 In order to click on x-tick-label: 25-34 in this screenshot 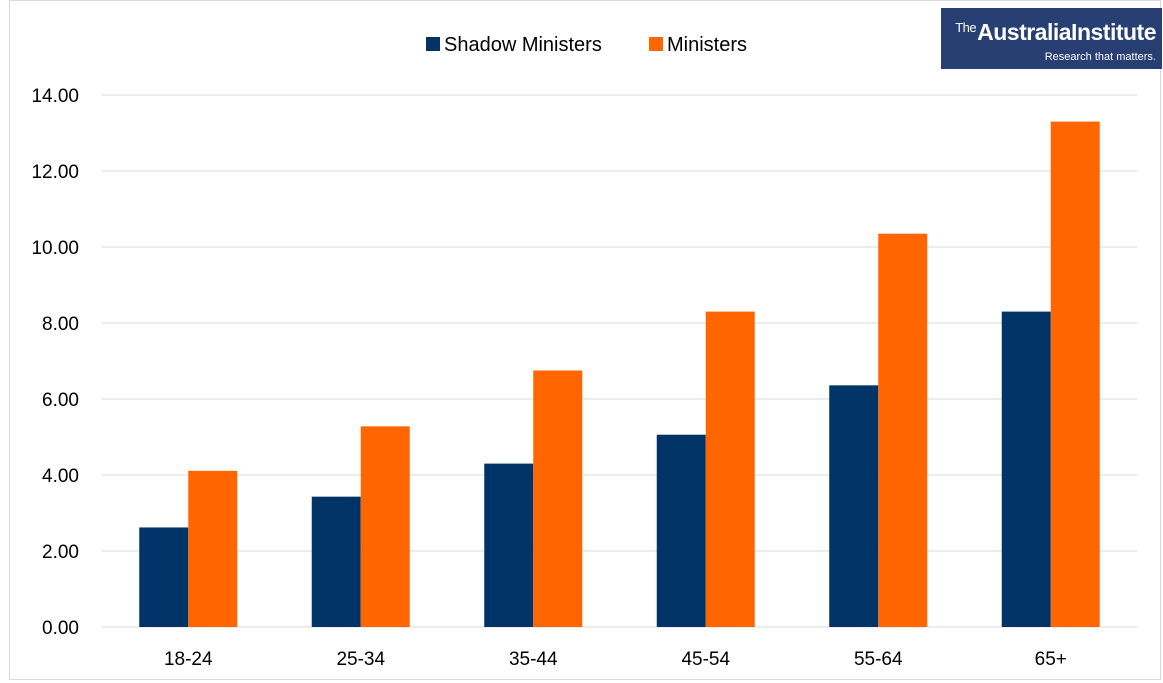, I will do `click(360, 659)`.